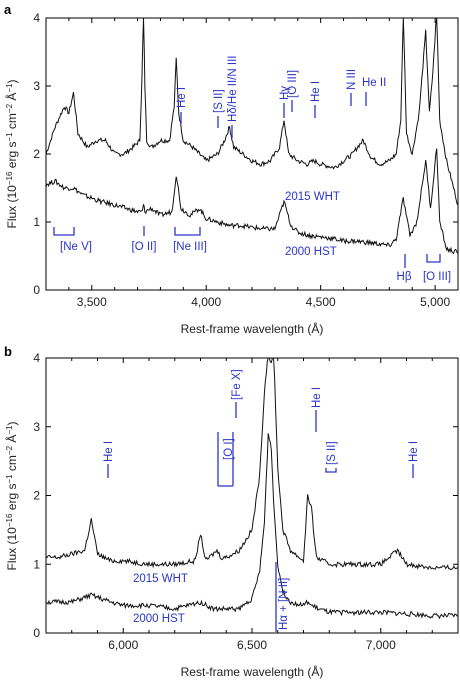 The image size is (460, 685). Describe the element at coordinates (229, 449) in the screenshot. I see `line-label: [O I]` at that location.